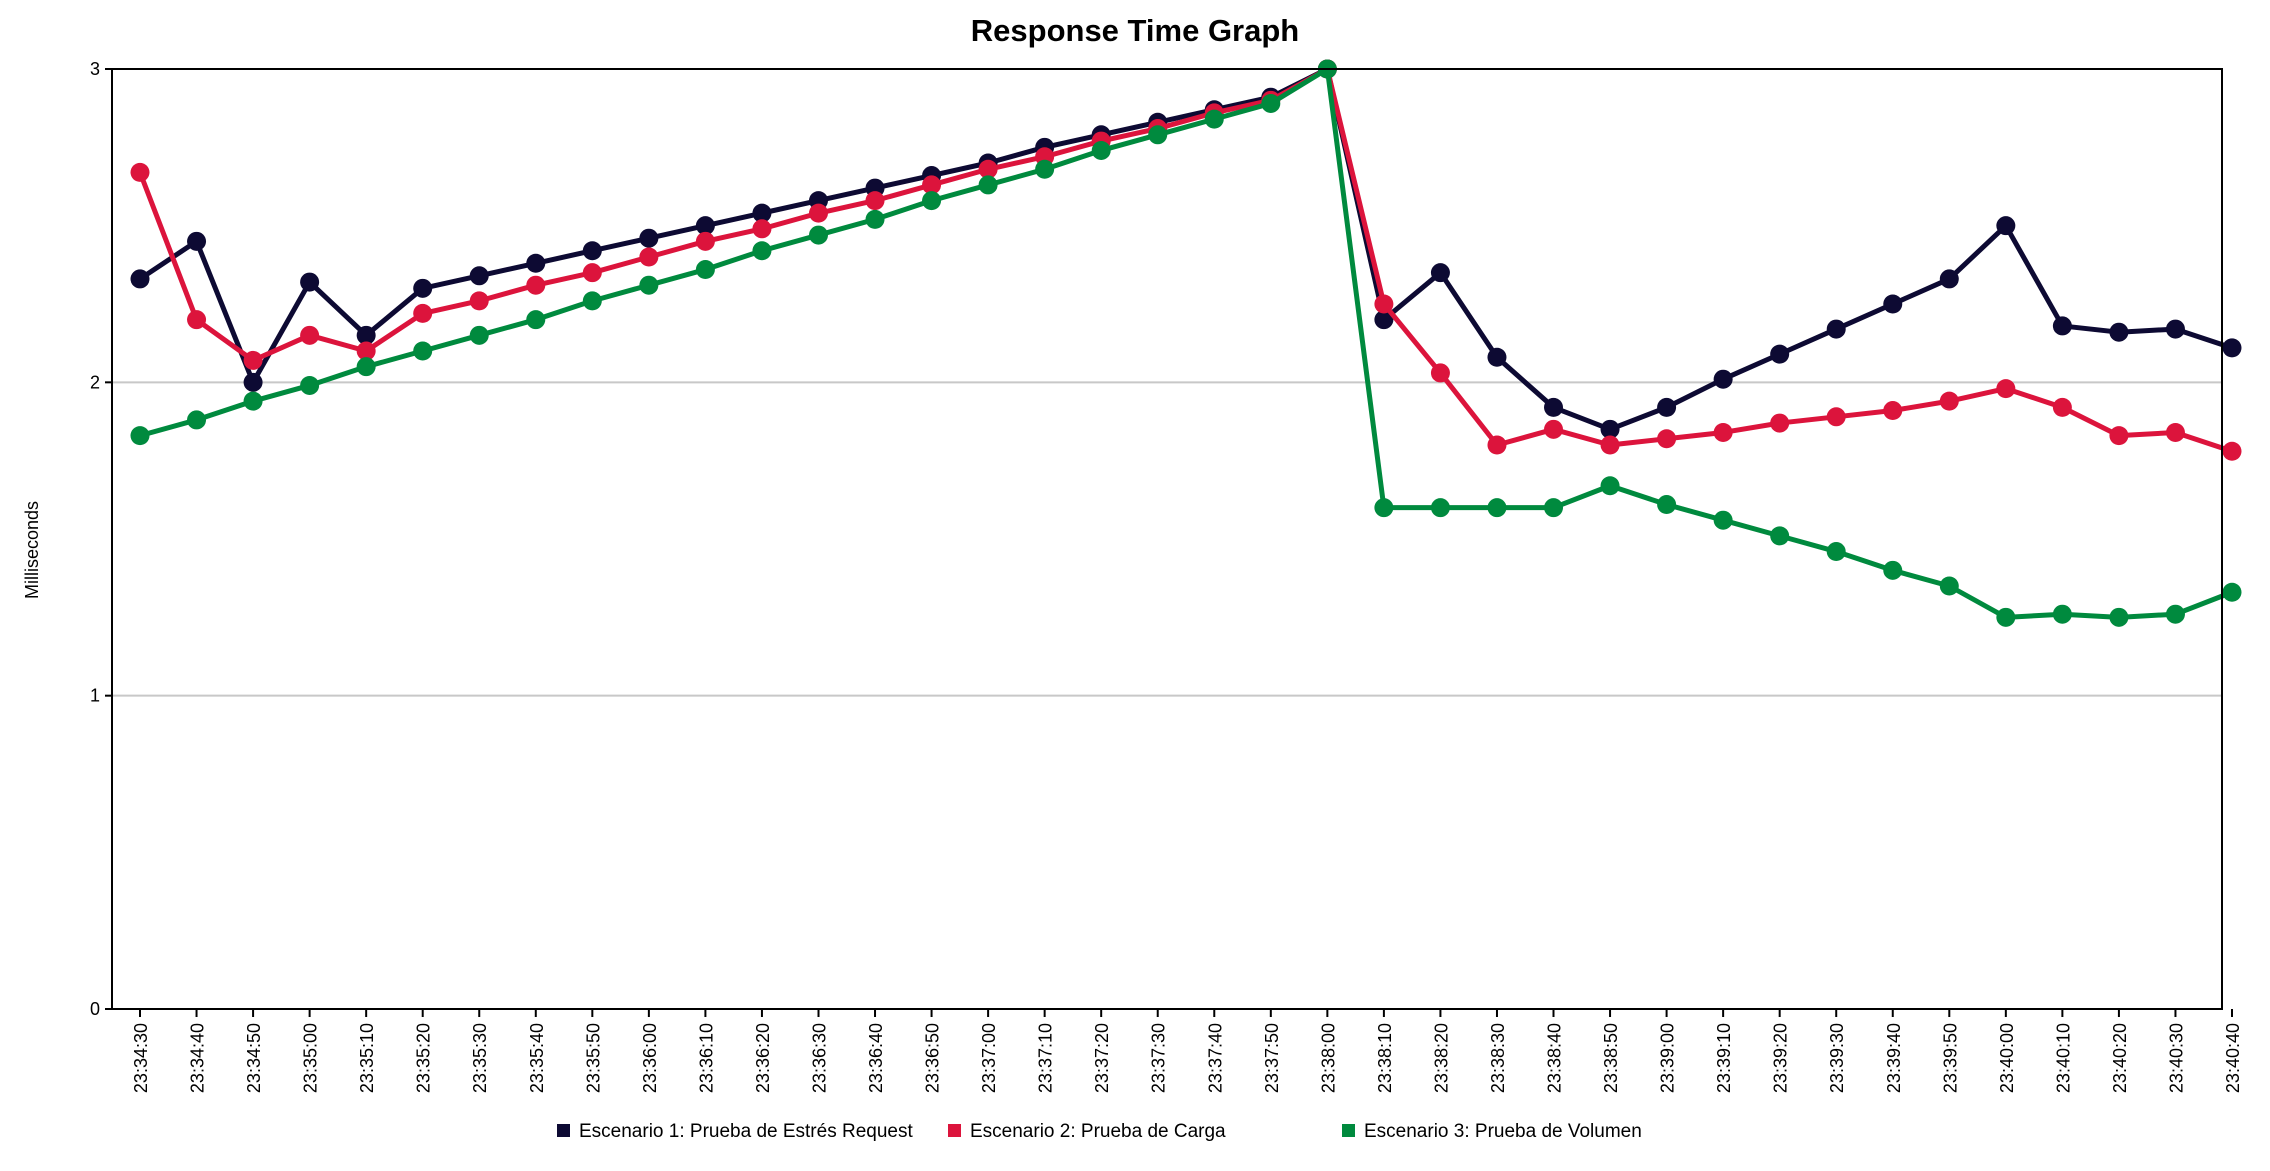  Describe the element at coordinates (480, 1058) in the screenshot. I see `x-tick-label: 23:35:30` at that location.